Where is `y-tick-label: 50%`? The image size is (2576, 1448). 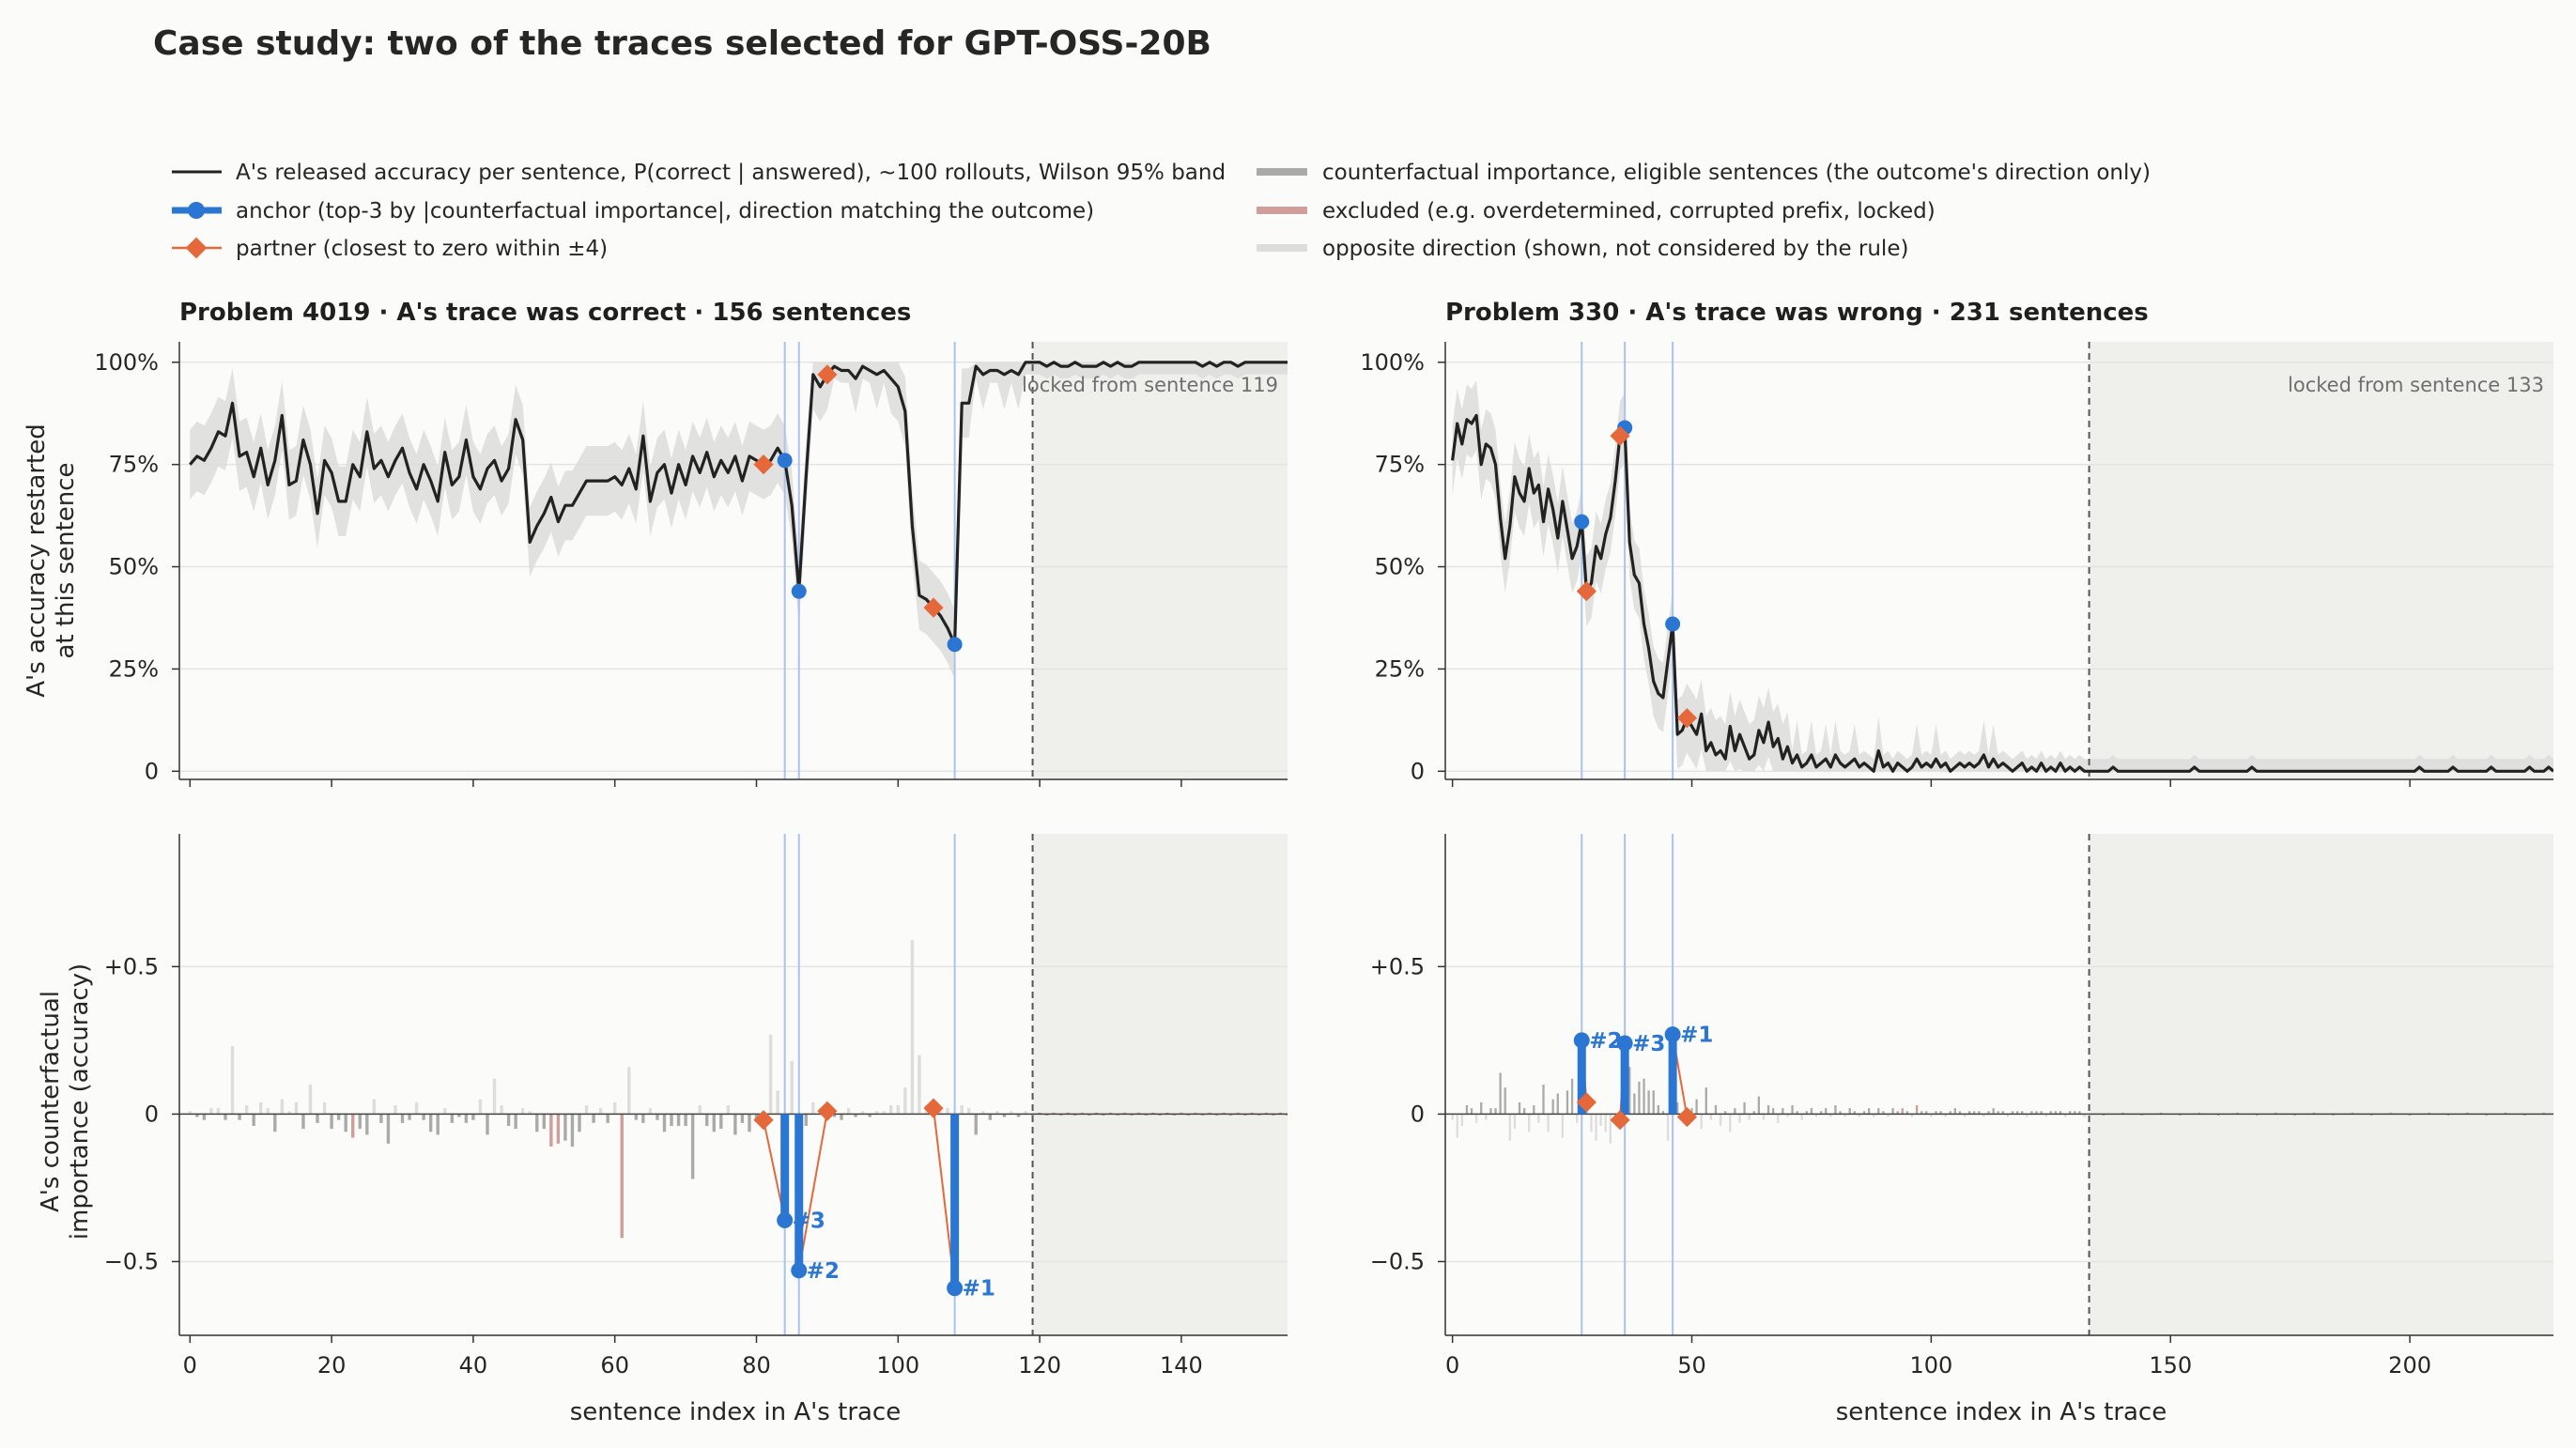 y-tick-label: 50% is located at coordinates (134, 567).